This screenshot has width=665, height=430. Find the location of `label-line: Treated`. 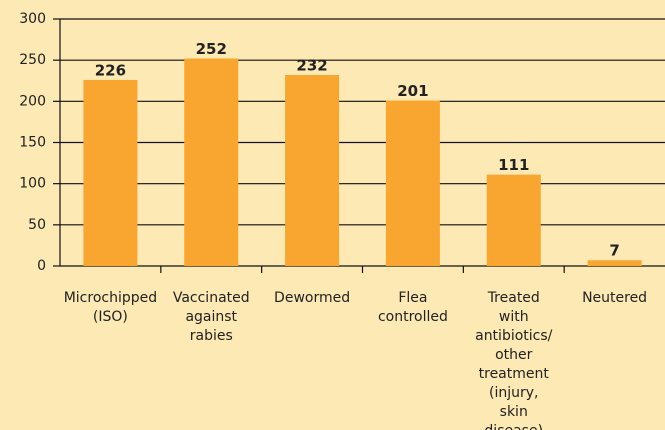

label-line: Treated is located at coordinates (513, 298).